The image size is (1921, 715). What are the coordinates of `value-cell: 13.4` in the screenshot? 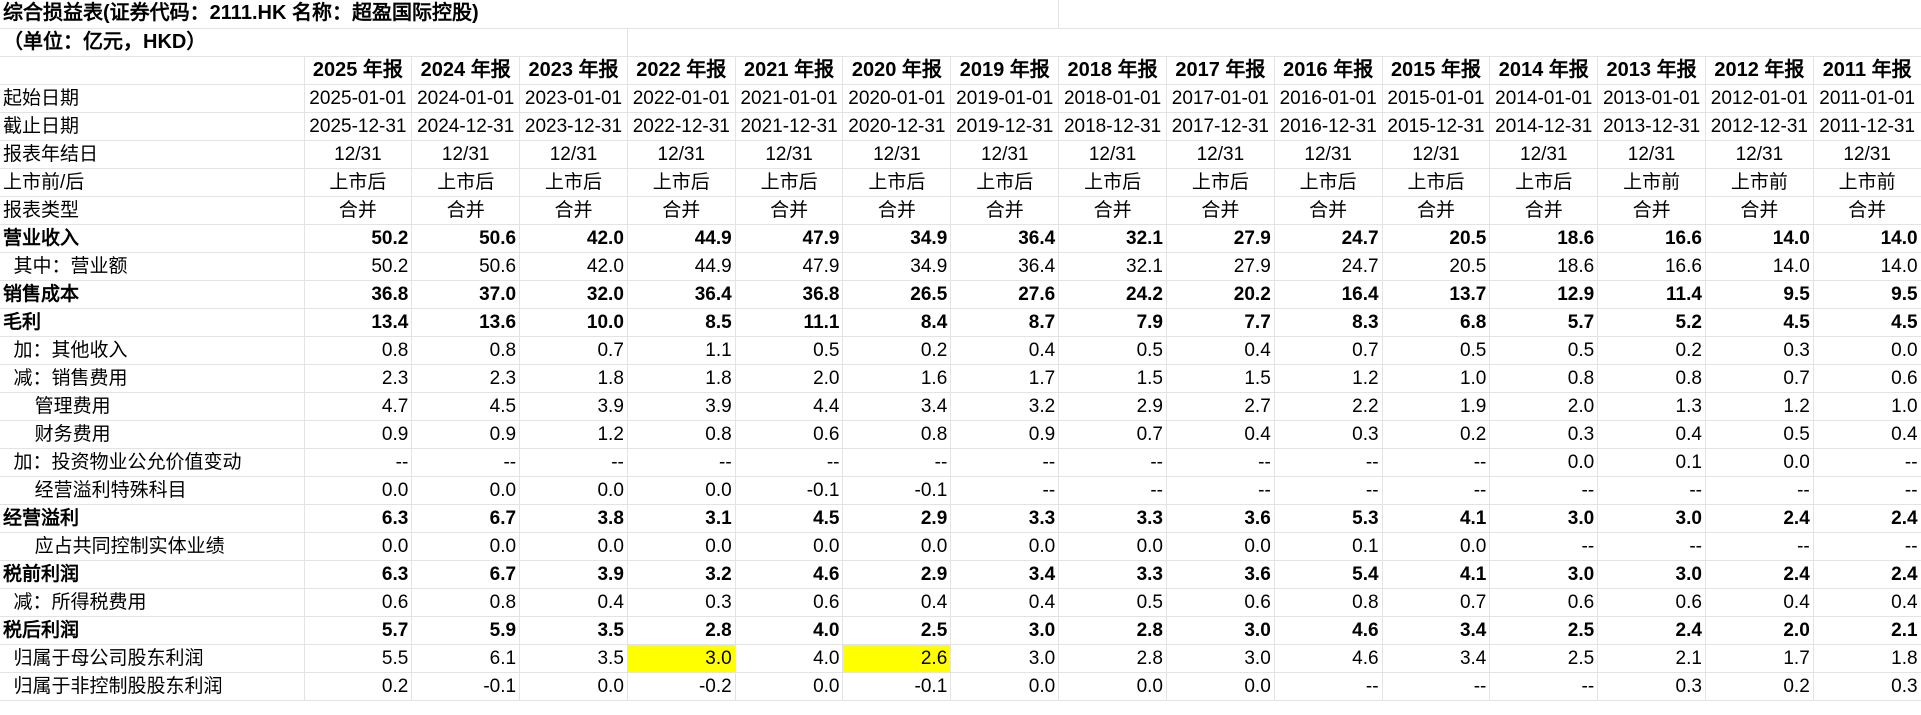 It's located at (358, 322).